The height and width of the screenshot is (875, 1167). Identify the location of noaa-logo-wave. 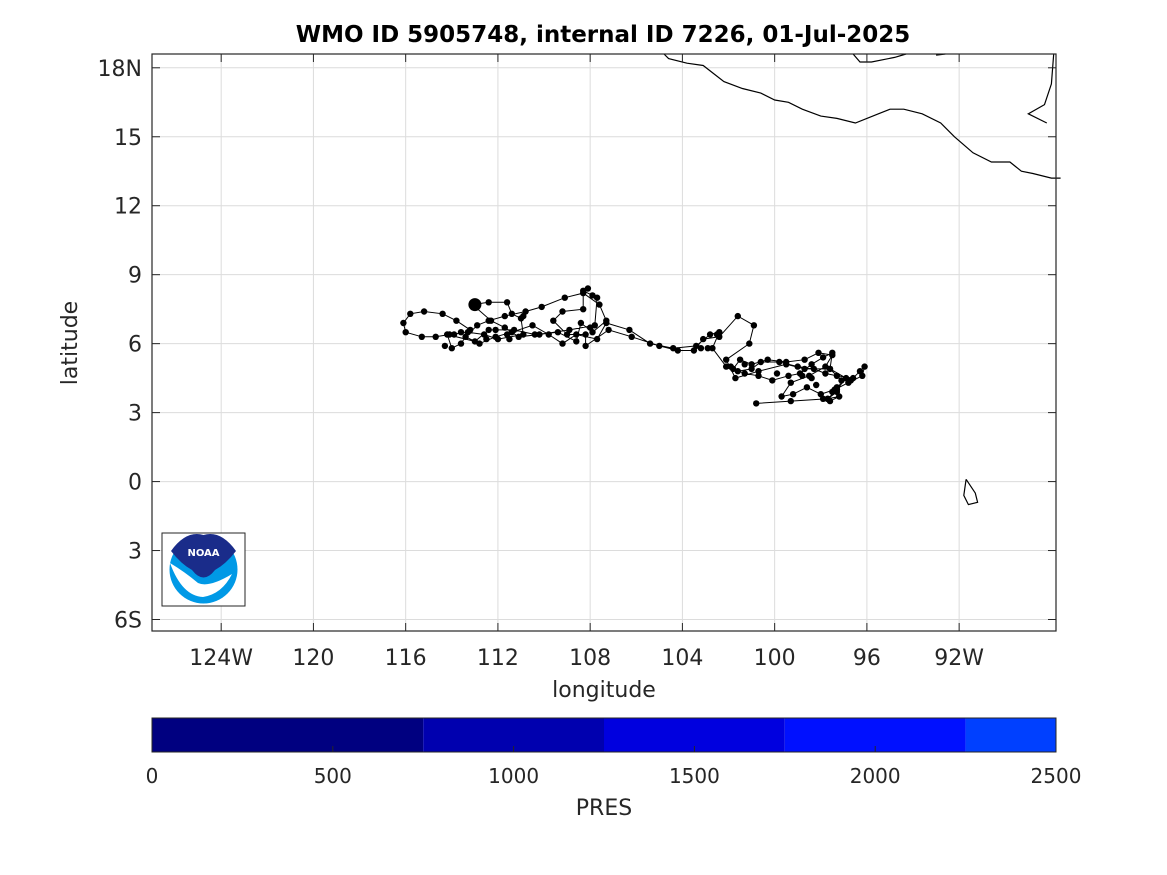
(201, 580).